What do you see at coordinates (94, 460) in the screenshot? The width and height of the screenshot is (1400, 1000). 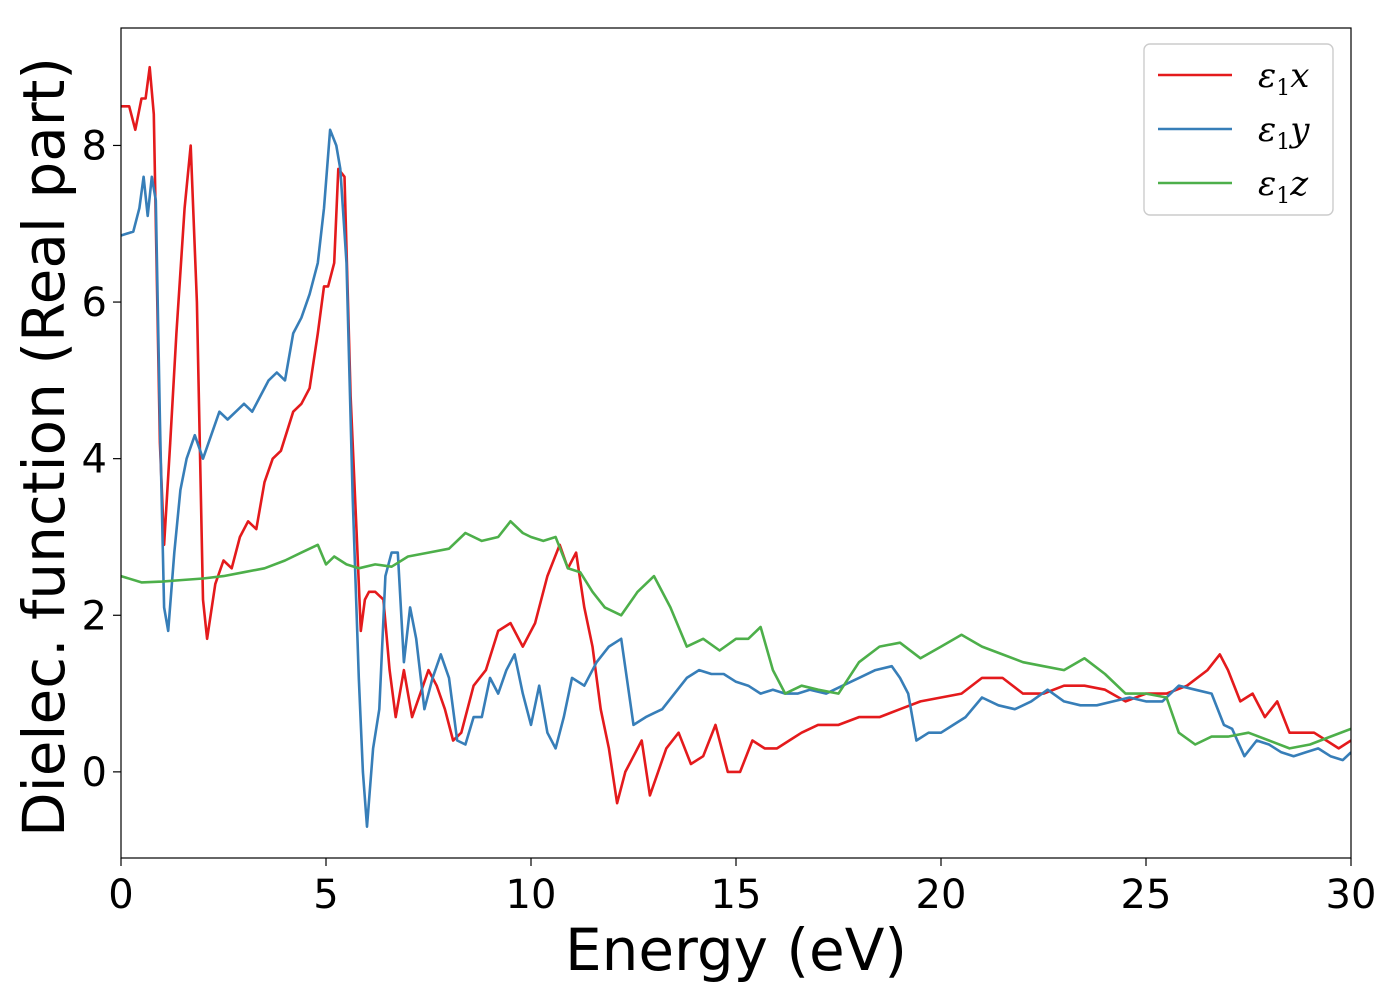 I see `y-tick-label: 4` at bounding box center [94, 460].